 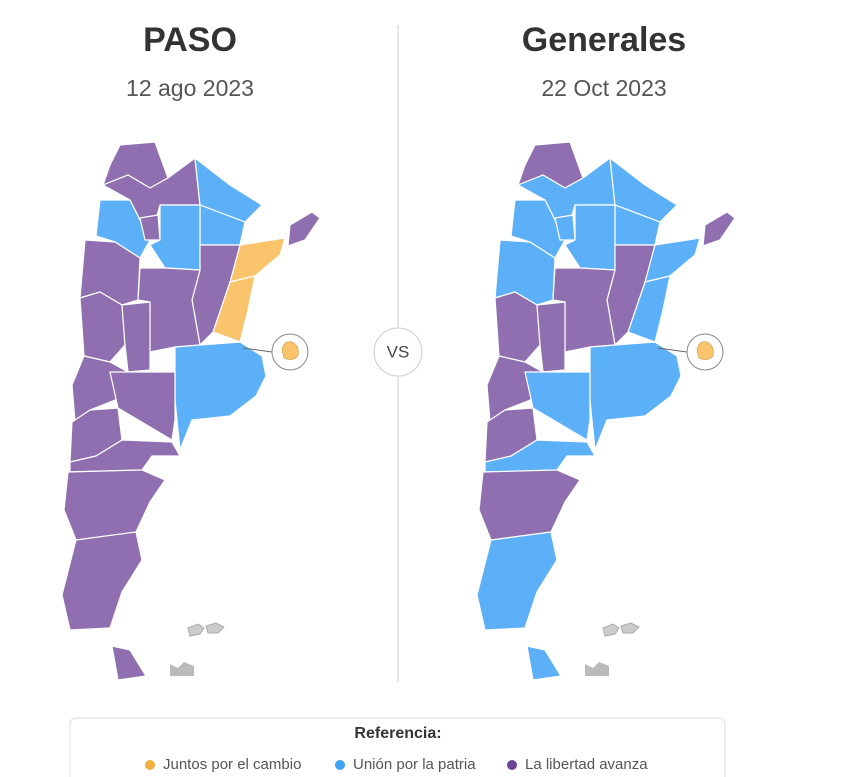 I want to click on map-date: 12 ago 2023, so click(x=190, y=88).